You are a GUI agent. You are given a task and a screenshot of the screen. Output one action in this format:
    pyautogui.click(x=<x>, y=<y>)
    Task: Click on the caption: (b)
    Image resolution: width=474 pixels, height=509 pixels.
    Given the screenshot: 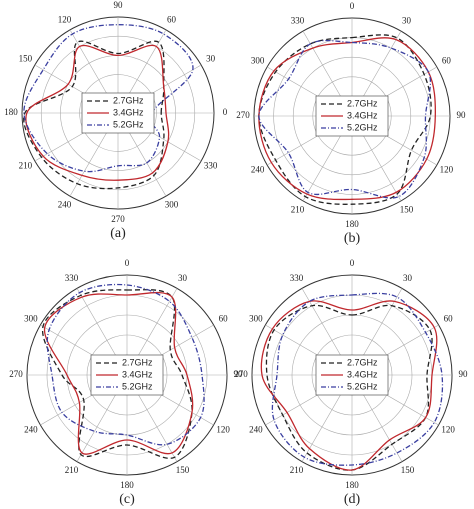 What is the action you would take?
    pyautogui.click(x=352, y=238)
    